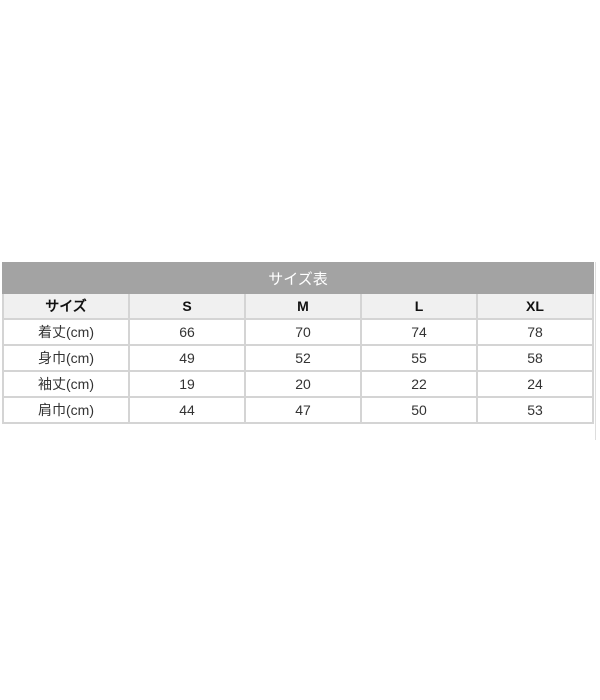  Describe the element at coordinates (66, 306) in the screenshot. I see `header-cell: サイズ` at that location.